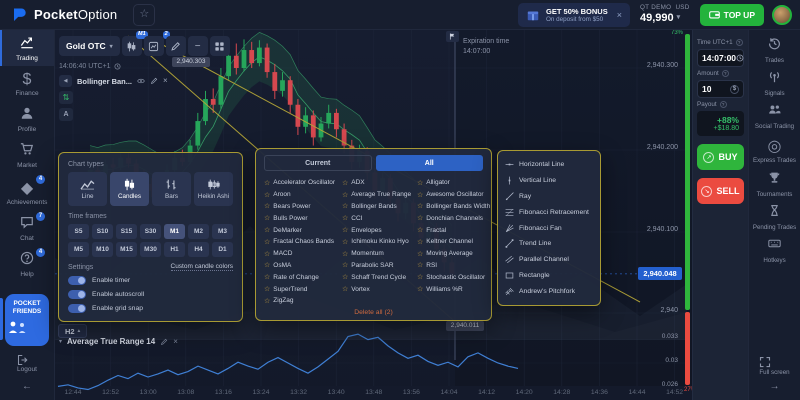 The image size is (800, 400). What do you see at coordinates (73, 331) in the screenshot?
I see `pane-interval-button: H2 ▴` at bounding box center [73, 331].